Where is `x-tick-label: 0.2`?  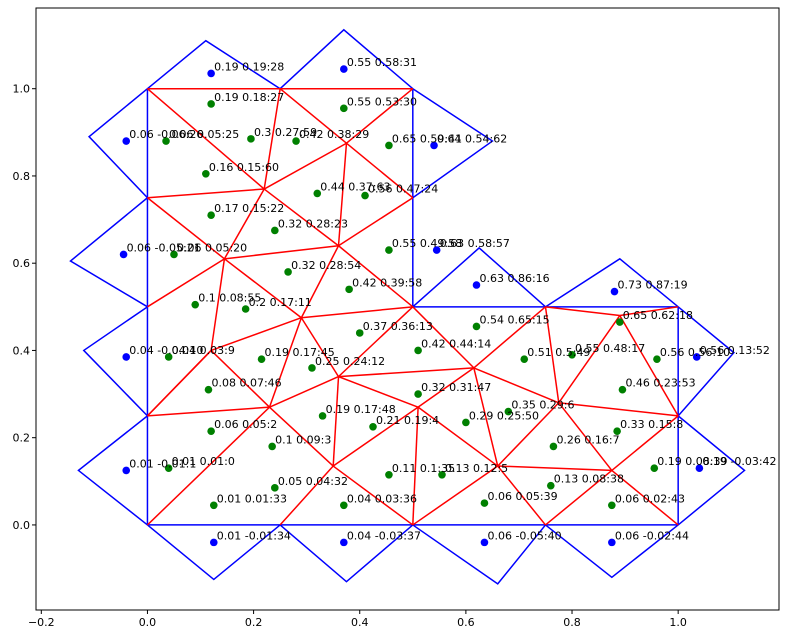 x-tick-label: 0.2 is located at coordinates (254, 622).